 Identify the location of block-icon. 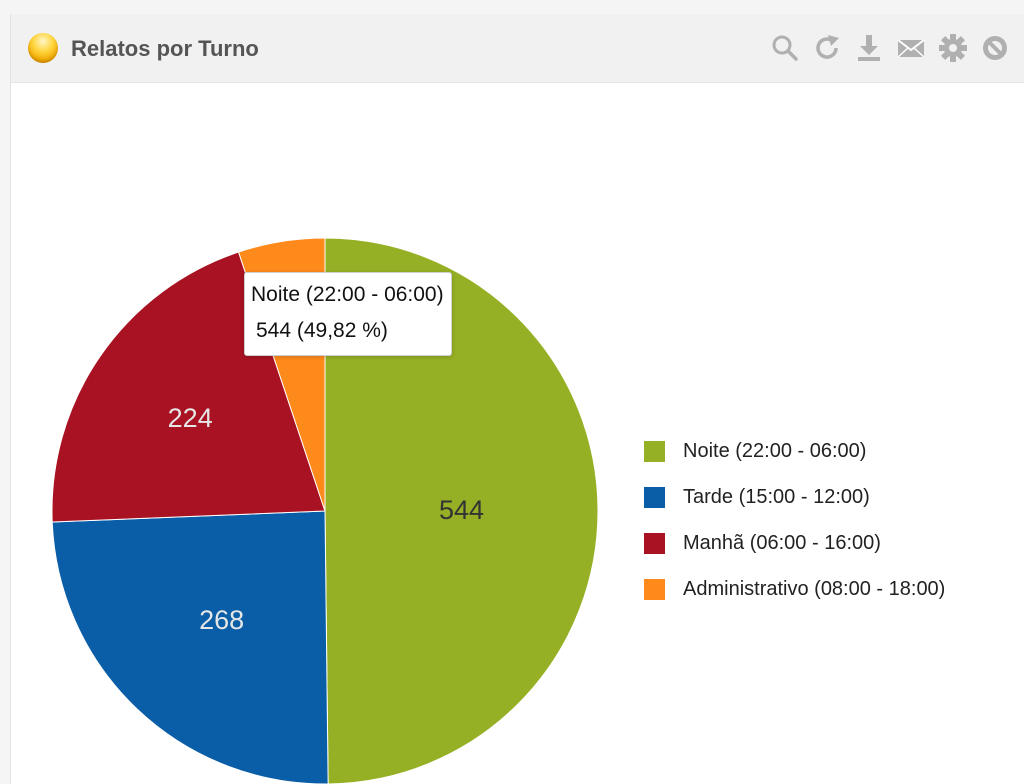
(995, 48).